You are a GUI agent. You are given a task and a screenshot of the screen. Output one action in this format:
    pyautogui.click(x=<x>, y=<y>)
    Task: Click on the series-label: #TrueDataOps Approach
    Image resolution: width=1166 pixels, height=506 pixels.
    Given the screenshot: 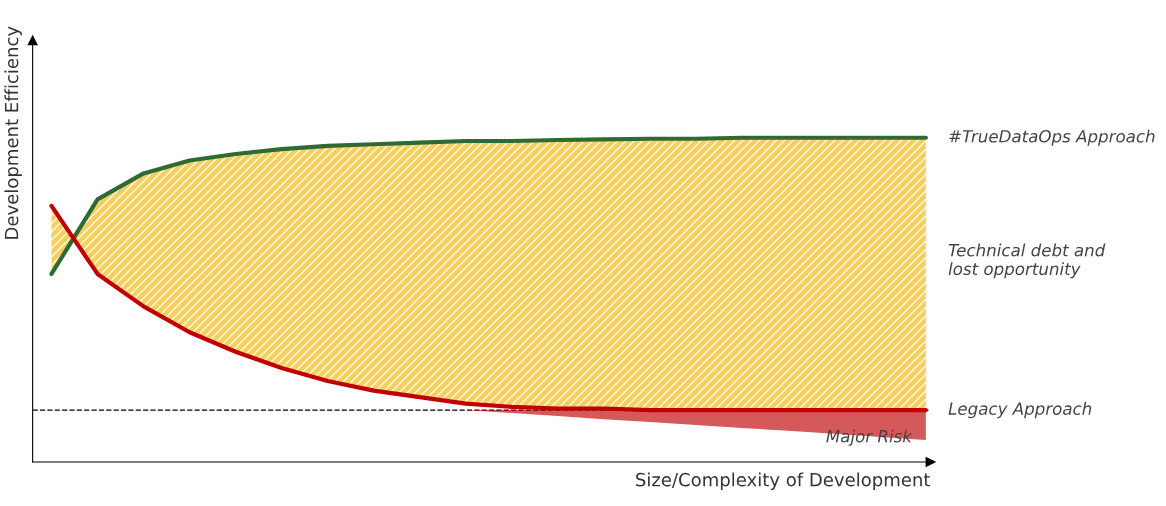 What is the action you would take?
    pyautogui.click(x=1052, y=137)
    